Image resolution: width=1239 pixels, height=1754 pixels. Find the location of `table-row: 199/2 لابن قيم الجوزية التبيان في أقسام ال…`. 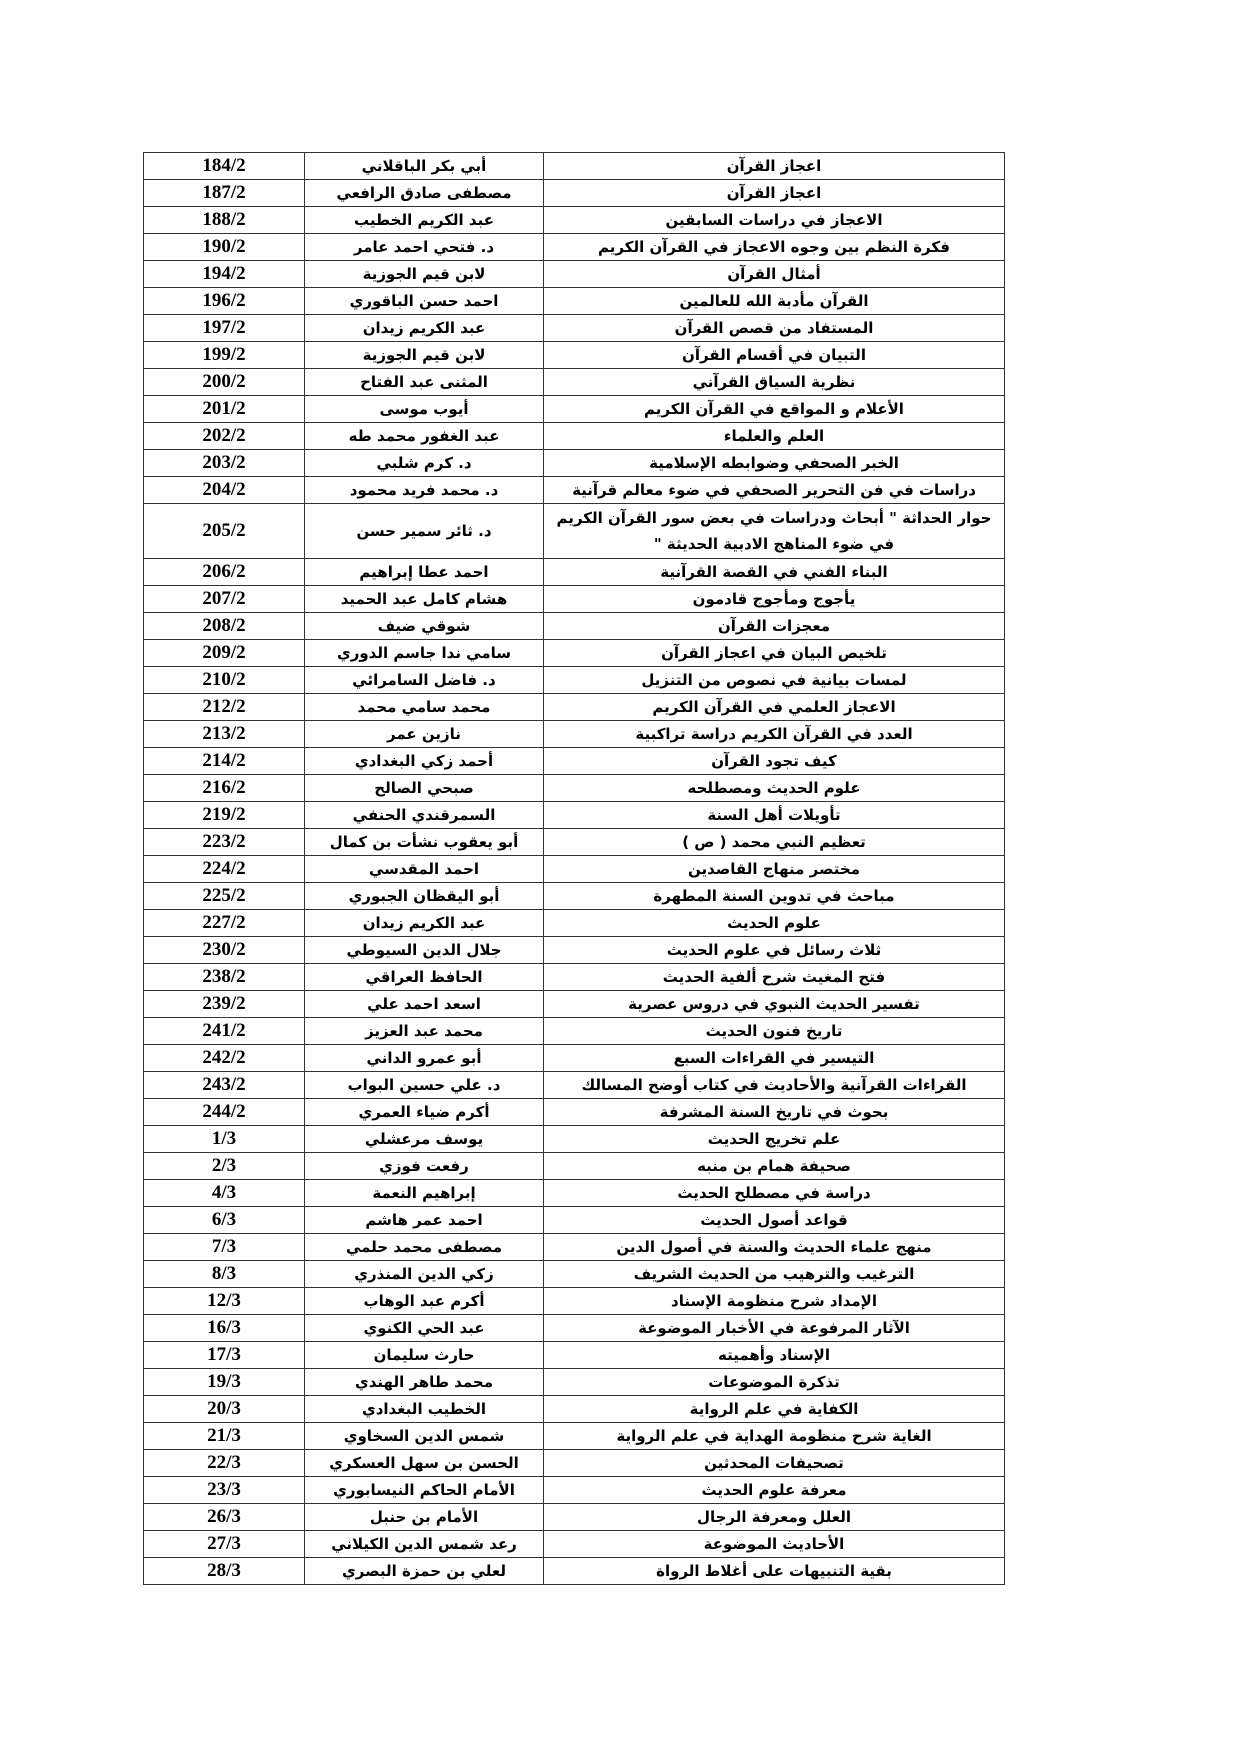

table-row: 199/2 لابن قيم الجوزية التبيان في أقسام ال… is located at coordinates (574, 355).